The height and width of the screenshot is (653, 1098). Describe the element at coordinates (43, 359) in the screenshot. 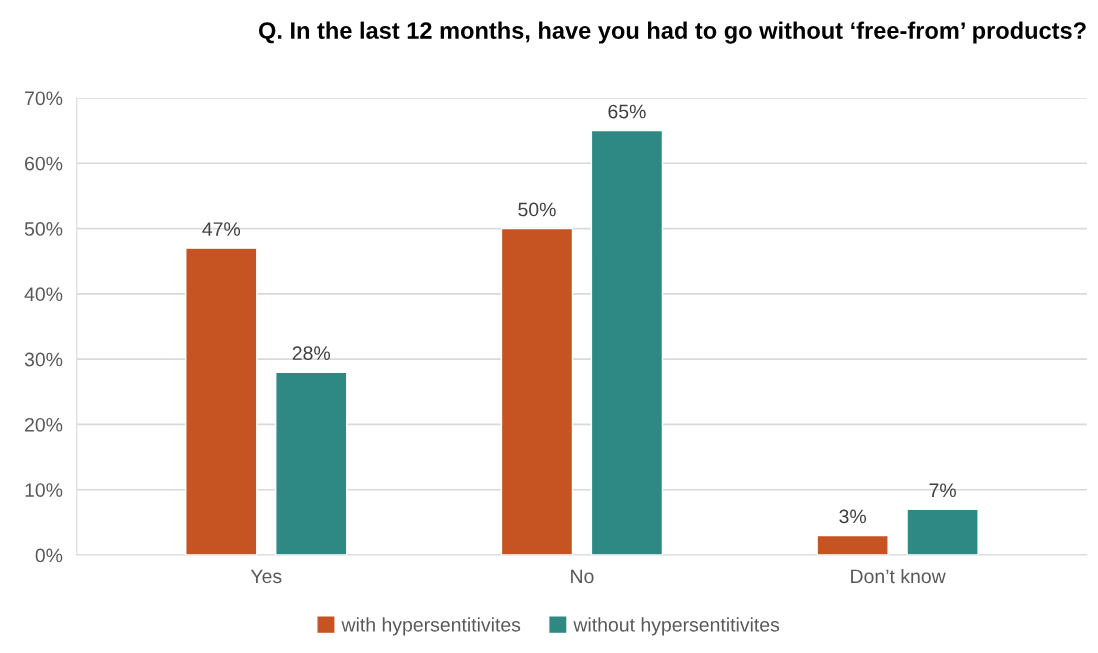

I see `y-tick-label: 30%` at that location.